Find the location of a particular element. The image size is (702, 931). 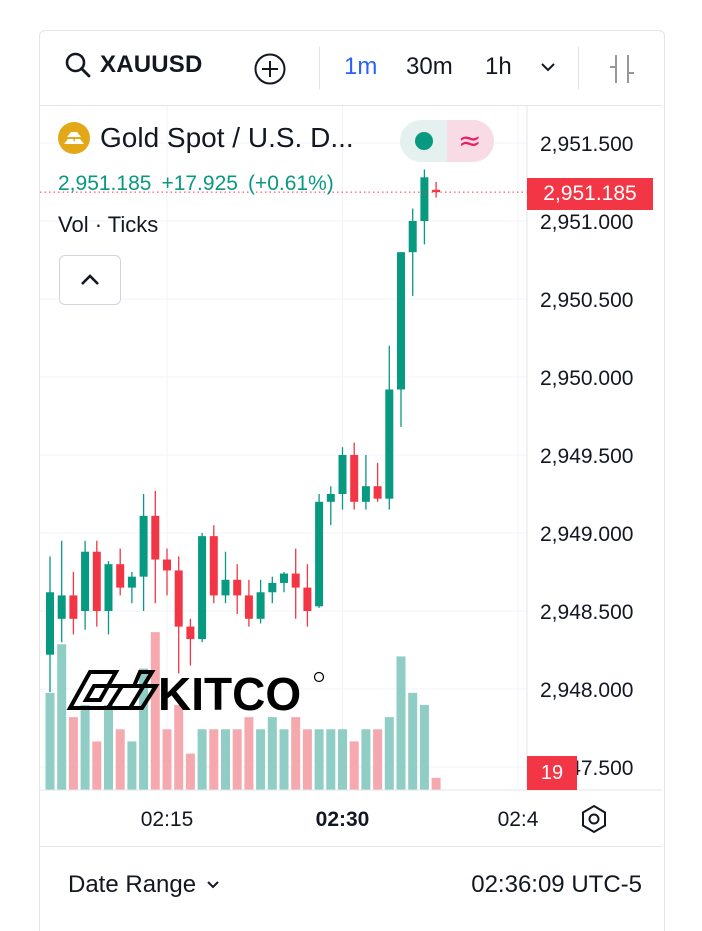

symbol-name: XAUUSD is located at coordinates (151, 64).